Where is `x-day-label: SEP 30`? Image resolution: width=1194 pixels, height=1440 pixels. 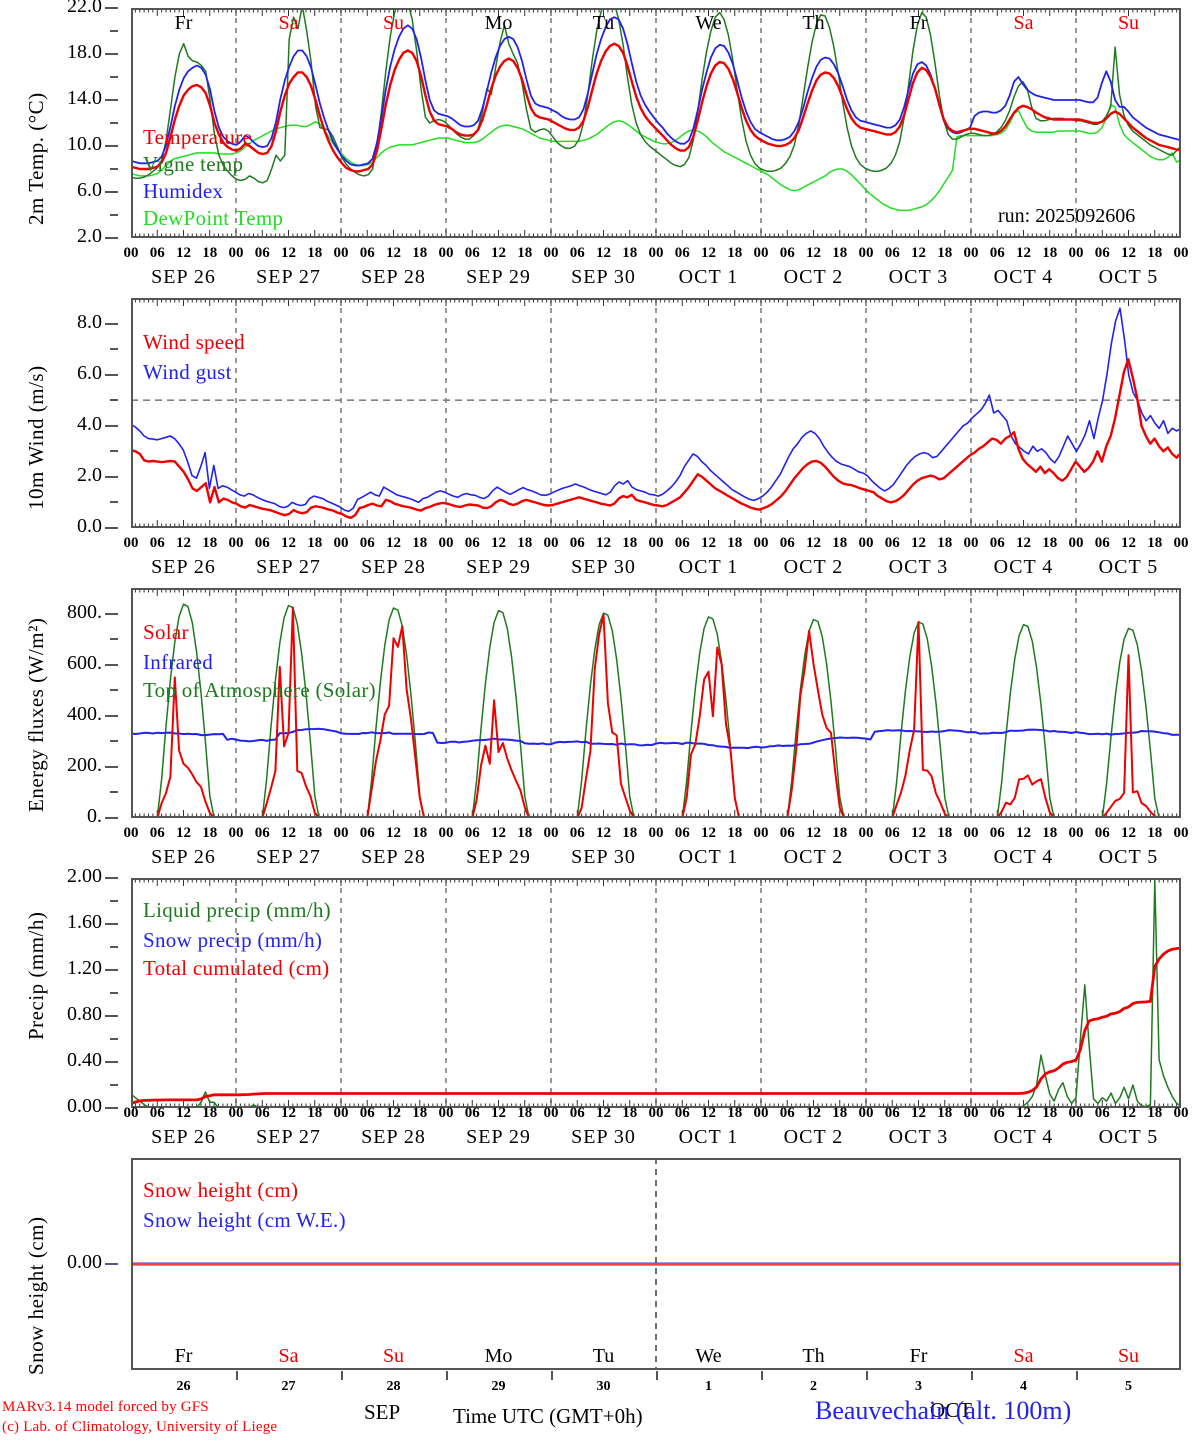
x-day-label: SEP 30 is located at coordinates (603, 857).